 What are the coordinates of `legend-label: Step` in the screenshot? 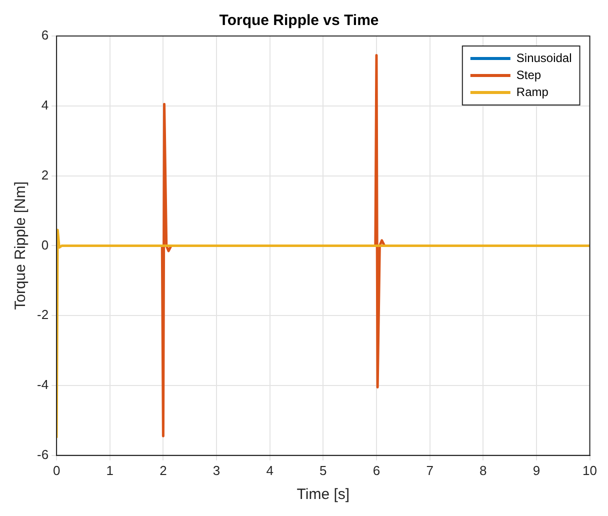 It's located at (529, 75).